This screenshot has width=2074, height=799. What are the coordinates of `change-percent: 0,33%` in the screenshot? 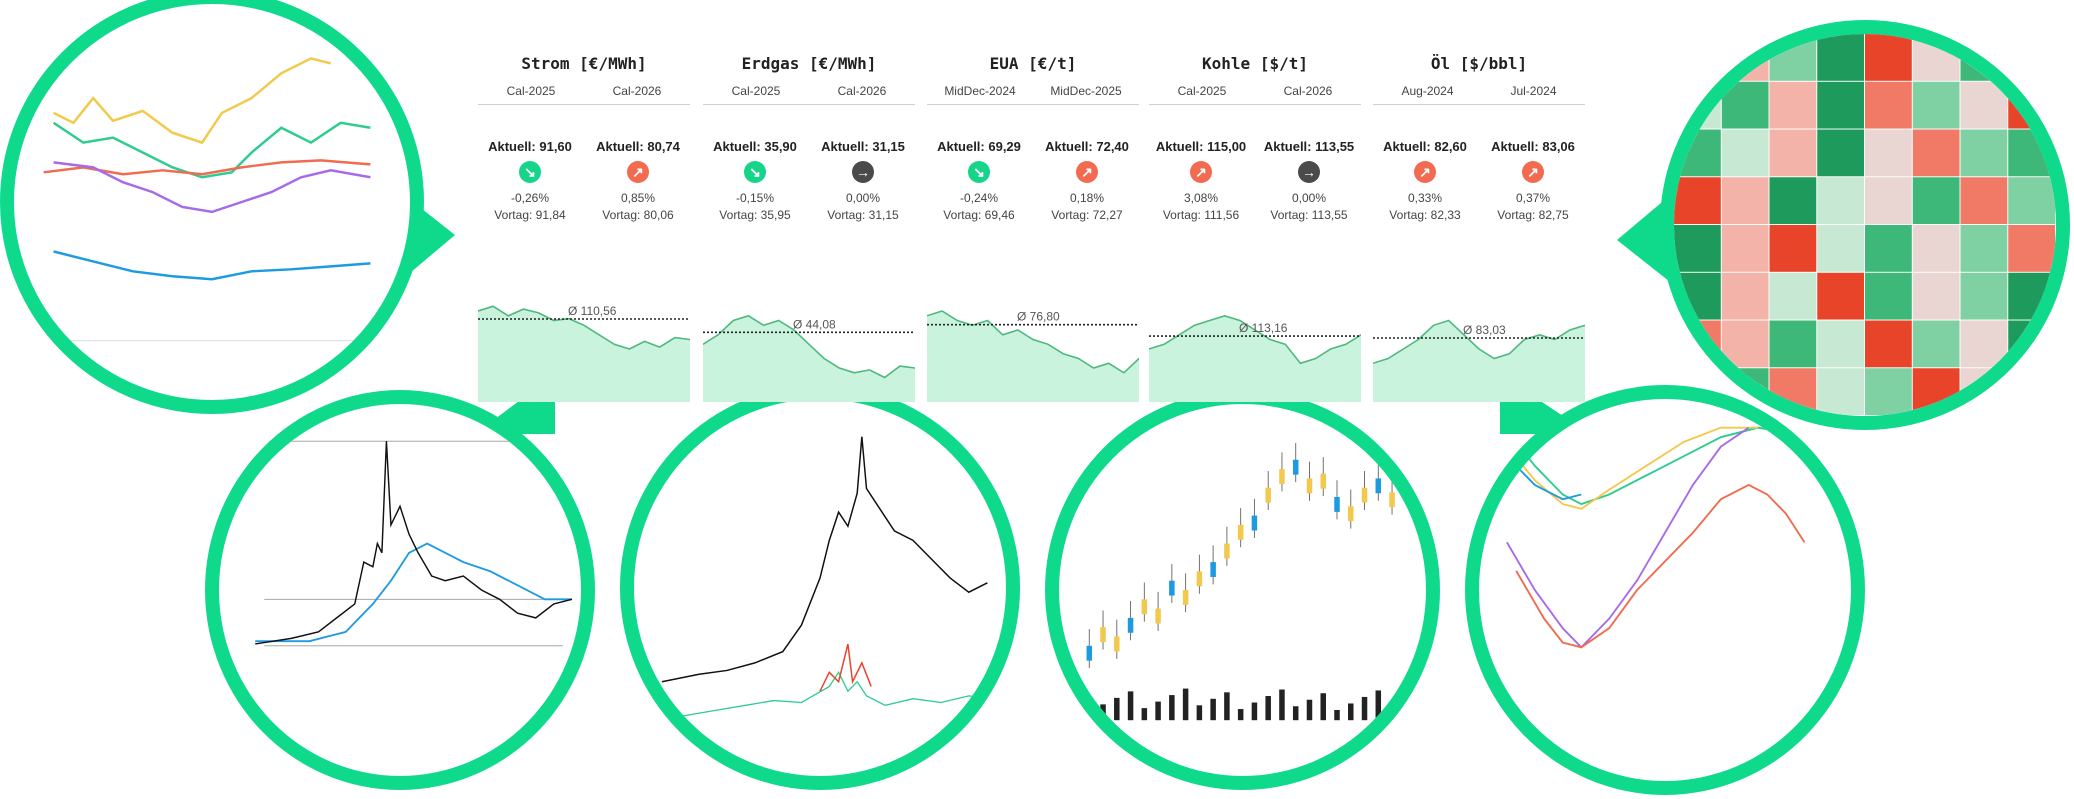 It's located at (1425, 198).